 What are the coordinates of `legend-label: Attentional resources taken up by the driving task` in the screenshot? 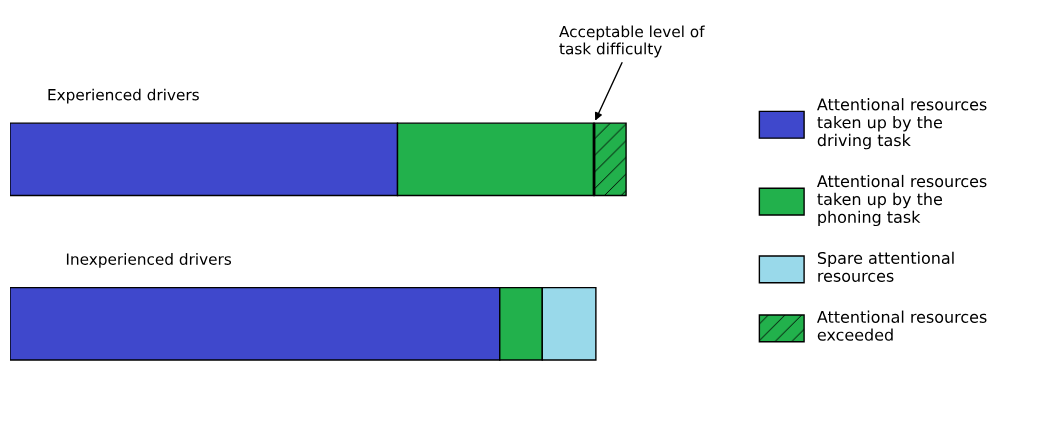 It's located at (902, 124).